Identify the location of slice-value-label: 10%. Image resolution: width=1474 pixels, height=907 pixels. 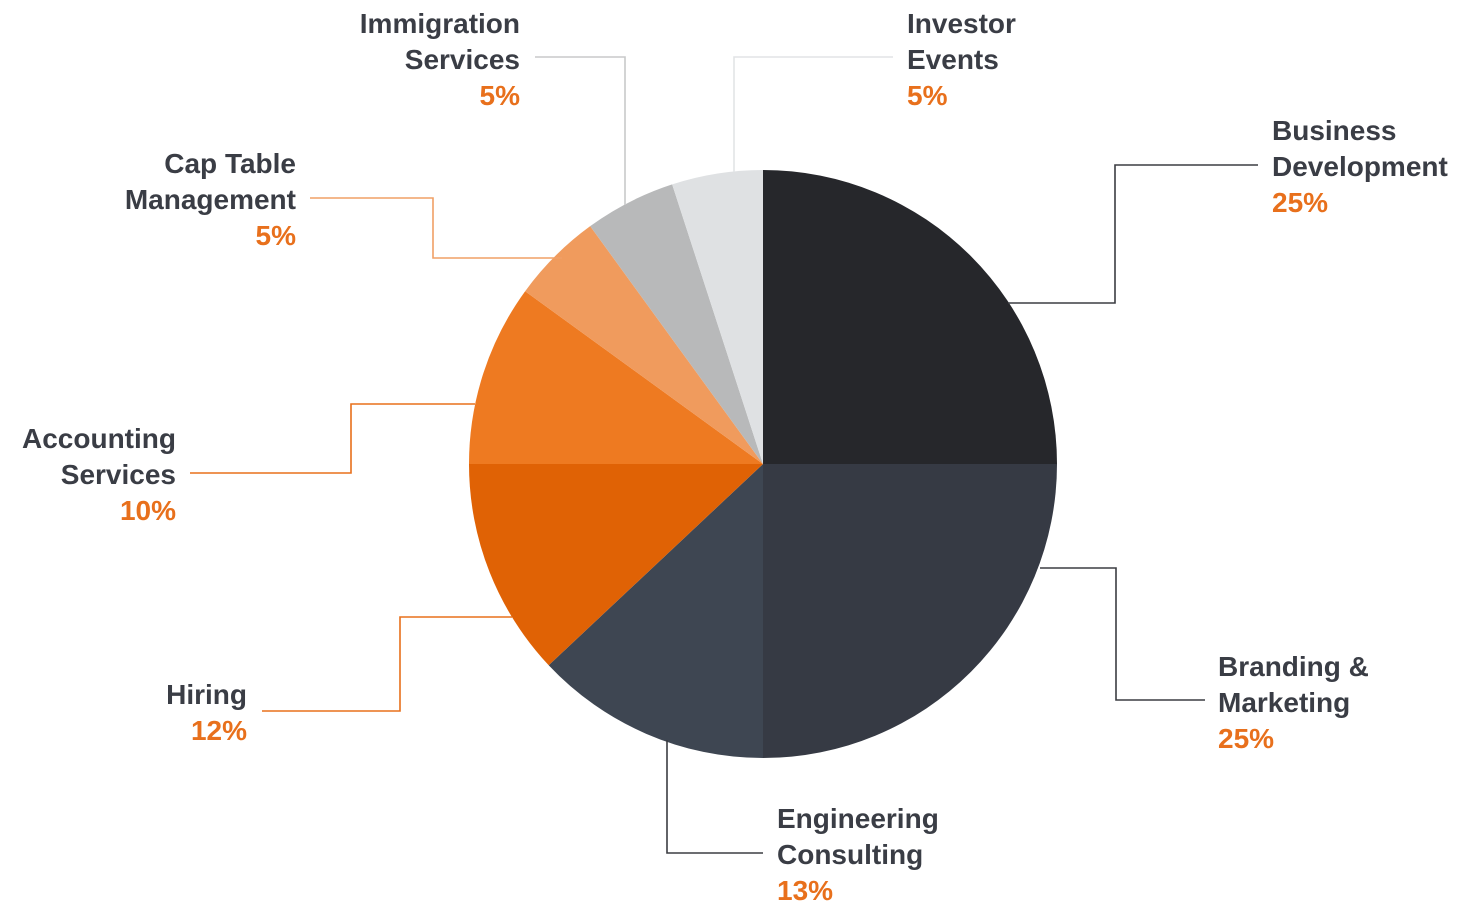
(148, 510).